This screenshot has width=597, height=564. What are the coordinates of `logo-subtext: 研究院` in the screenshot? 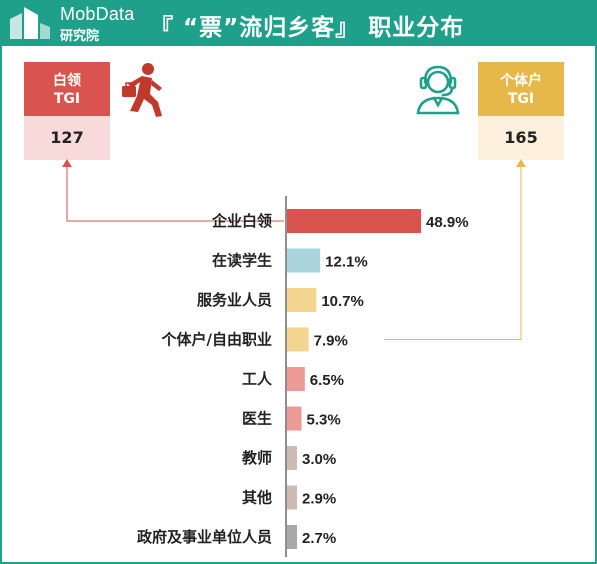 It's located at (80, 36).